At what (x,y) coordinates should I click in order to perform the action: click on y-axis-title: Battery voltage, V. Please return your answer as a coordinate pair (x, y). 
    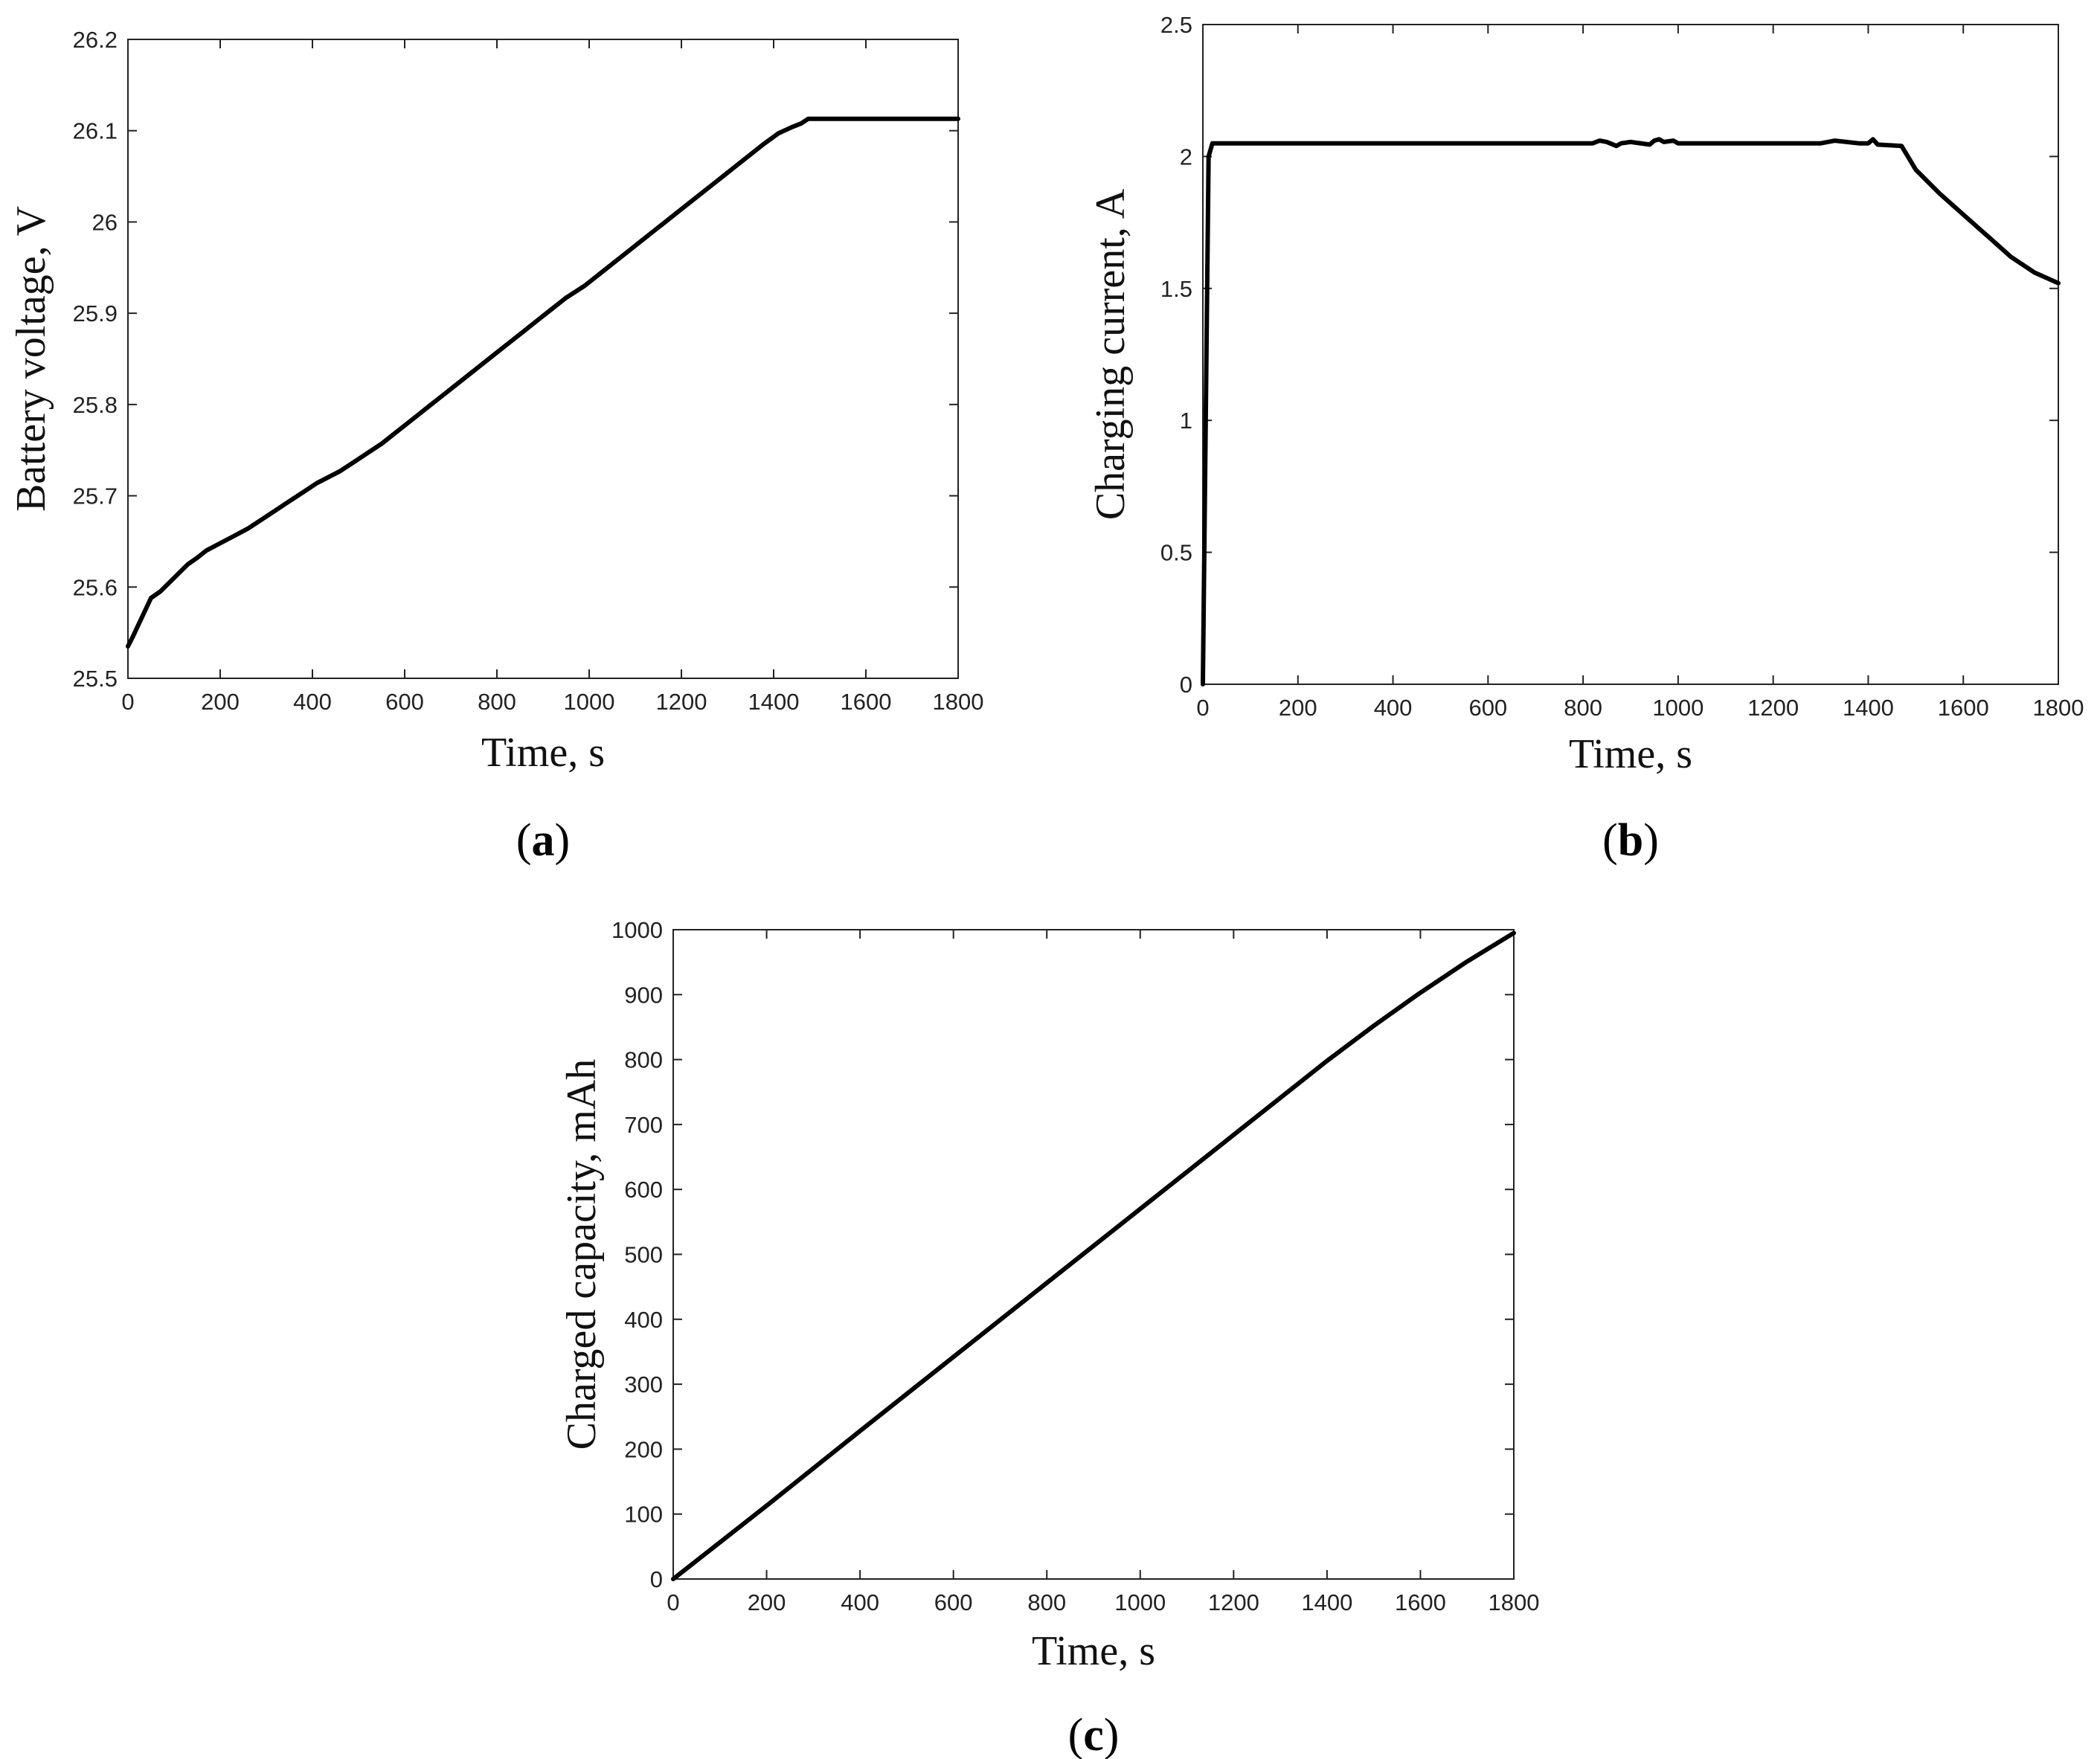
    Looking at the image, I should click on (31, 359).